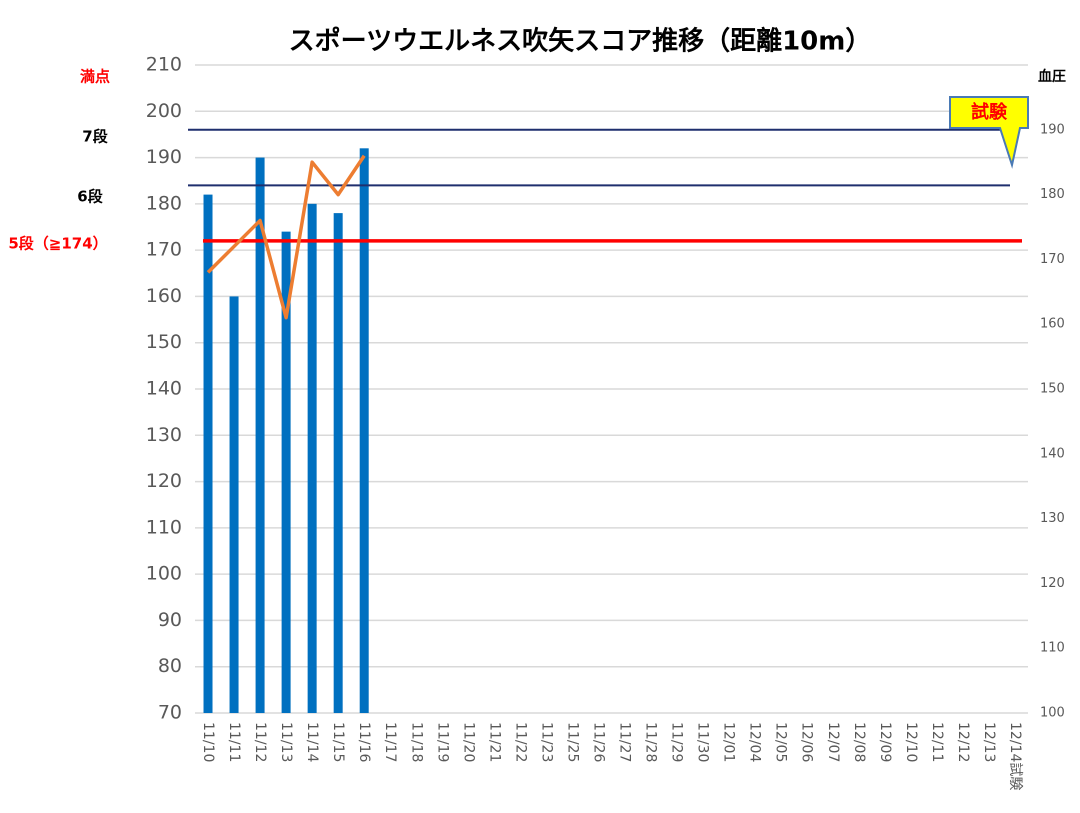 The width and height of the screenshot is (1080, 813). Describe the element at coordinates (625, 742) in the screenshot. I see `x-tick-label: 11/27` at that location.